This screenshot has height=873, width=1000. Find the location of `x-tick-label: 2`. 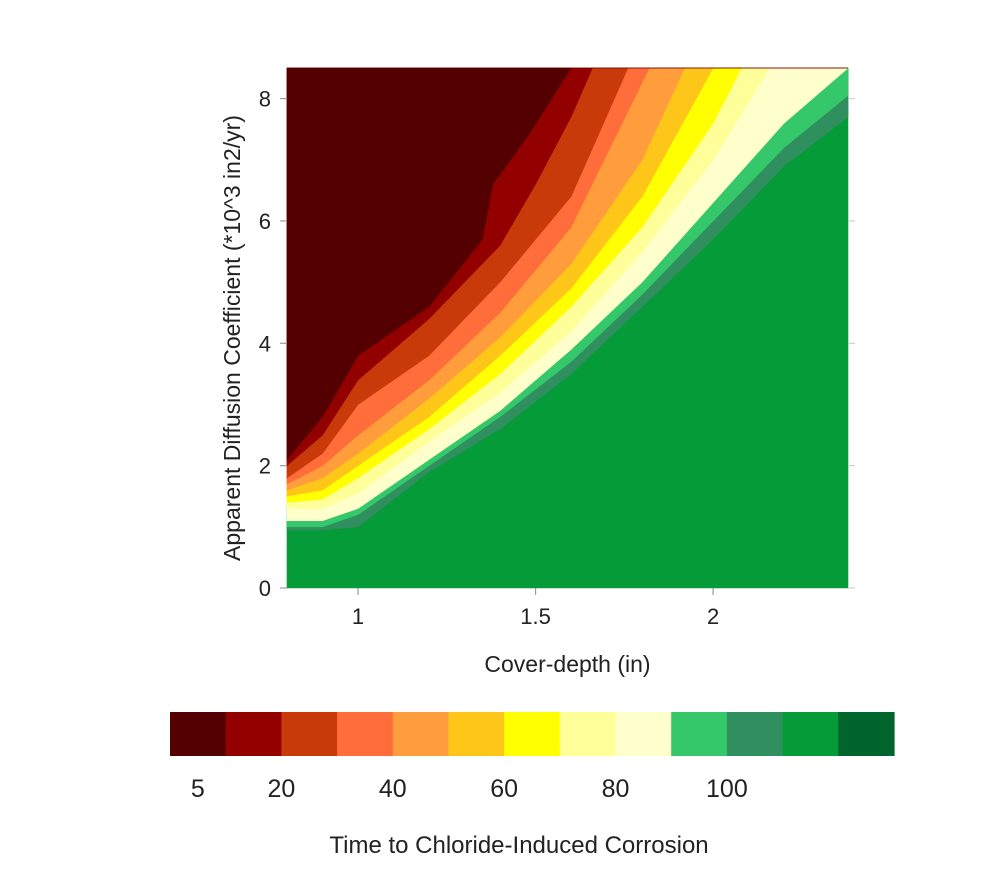

x-tick-label: 2 is located at coordinates (713, 616).